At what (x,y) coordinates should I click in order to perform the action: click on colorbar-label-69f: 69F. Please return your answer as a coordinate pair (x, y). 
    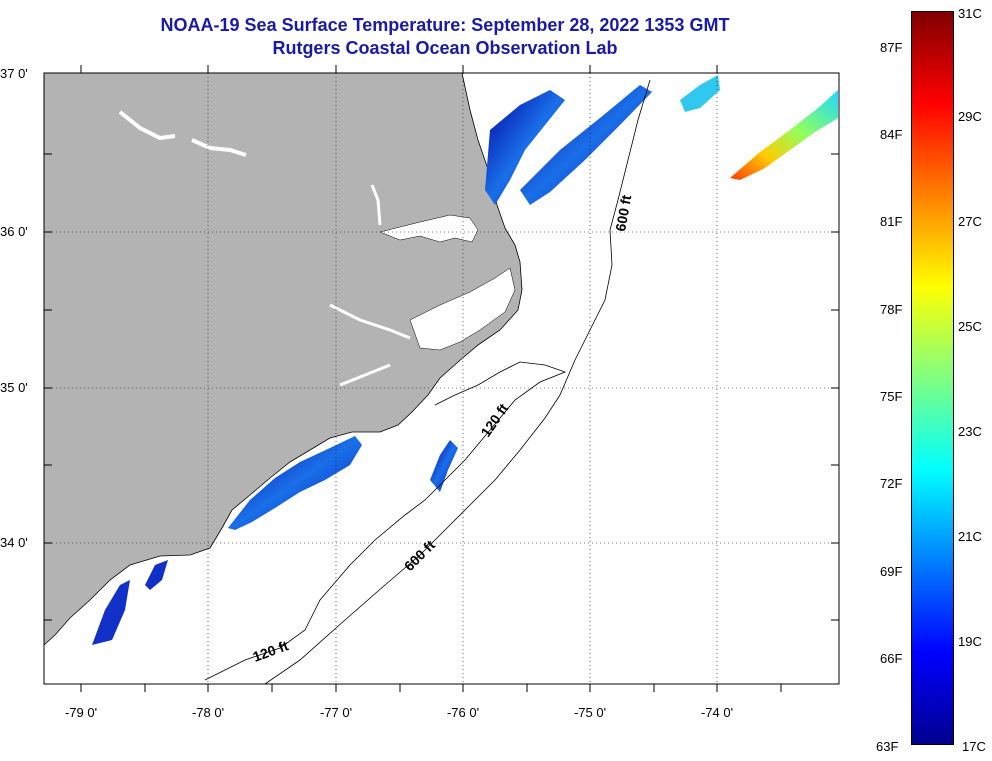
    Looking at the image, I should click on (891, 571).